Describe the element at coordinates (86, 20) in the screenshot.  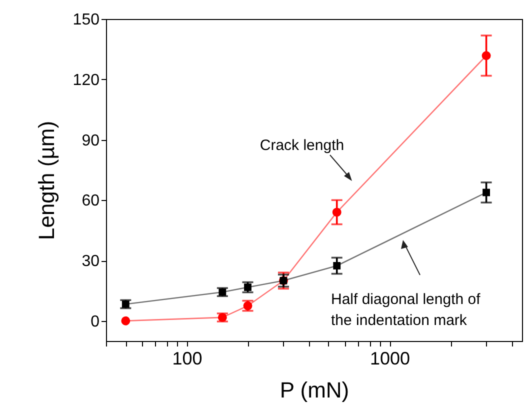
I see `y-tick-label: 150` at that location.